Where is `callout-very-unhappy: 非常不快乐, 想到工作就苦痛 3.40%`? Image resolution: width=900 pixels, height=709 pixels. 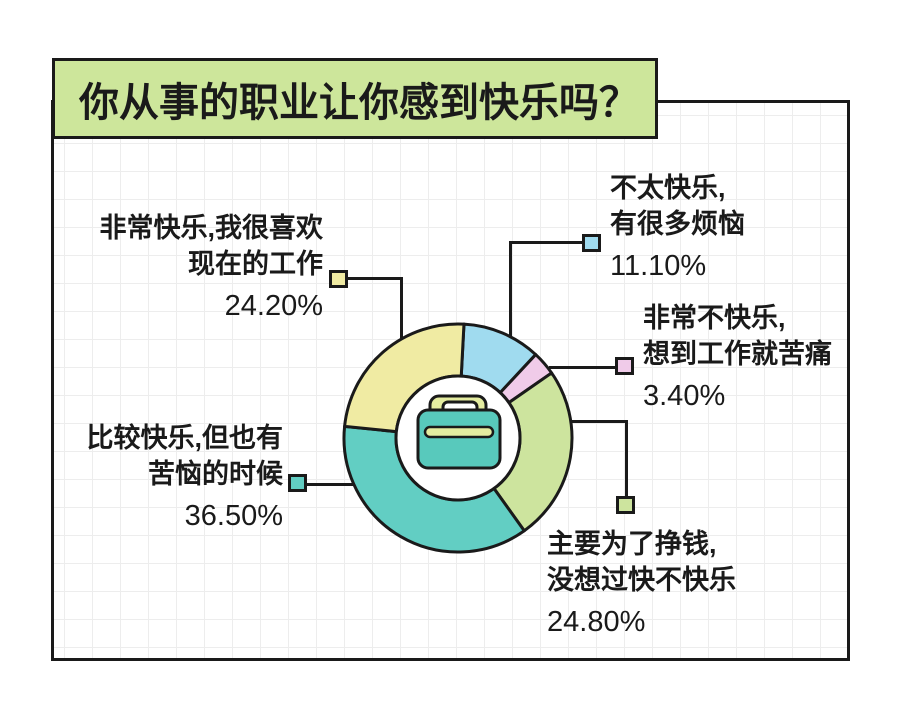
callout-very-unhappy: 非常不快乐, 想到工作就苦痛 3.40% is located at coordinates (737, 357).